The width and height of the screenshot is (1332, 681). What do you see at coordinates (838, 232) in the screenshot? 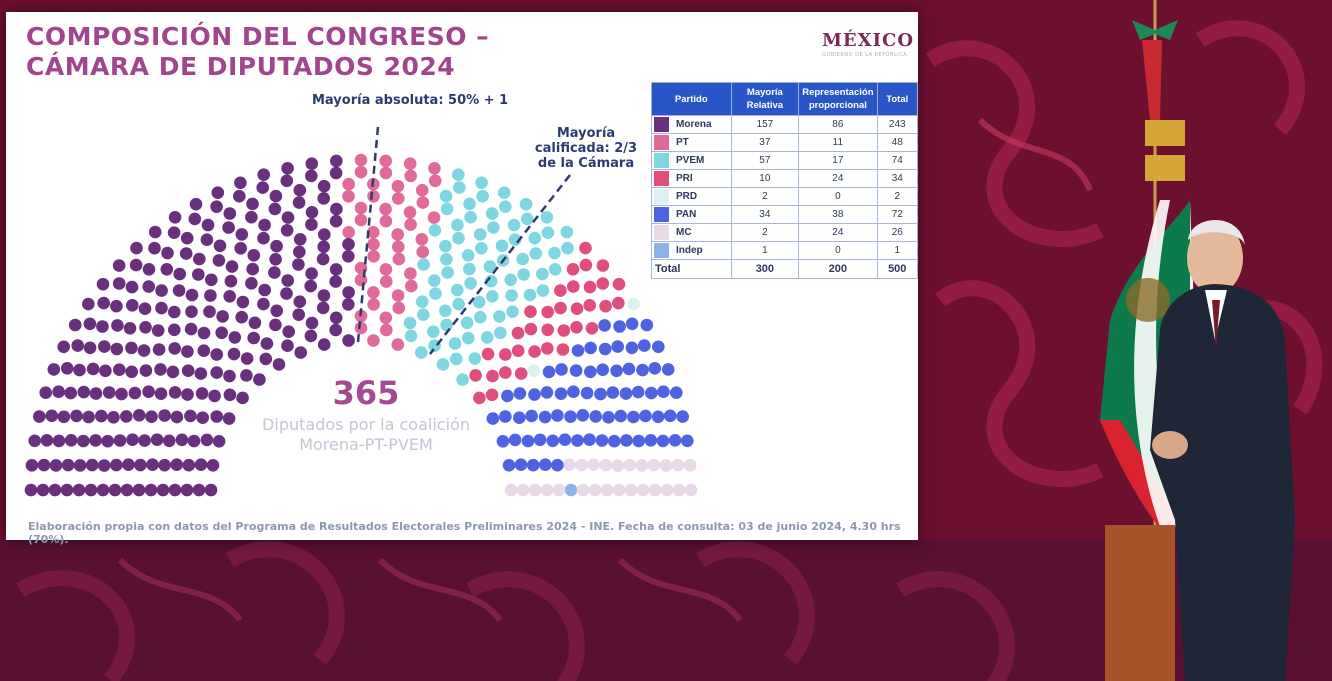
I see `proportional-cell: 24` at bounding box center [838, 232].